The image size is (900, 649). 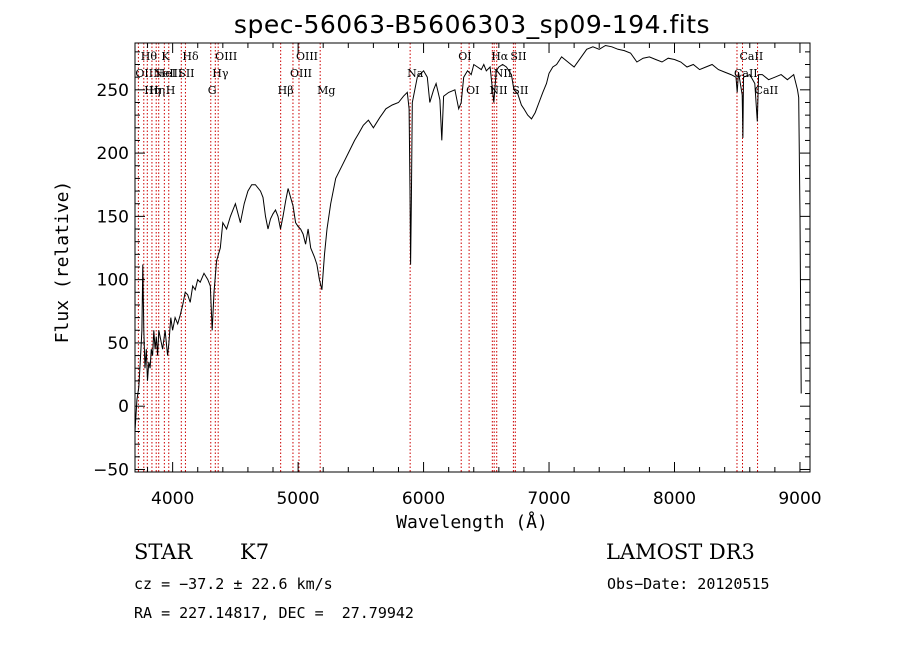 I want to click on y-tick-label: 250, so click(x=113, y=91).